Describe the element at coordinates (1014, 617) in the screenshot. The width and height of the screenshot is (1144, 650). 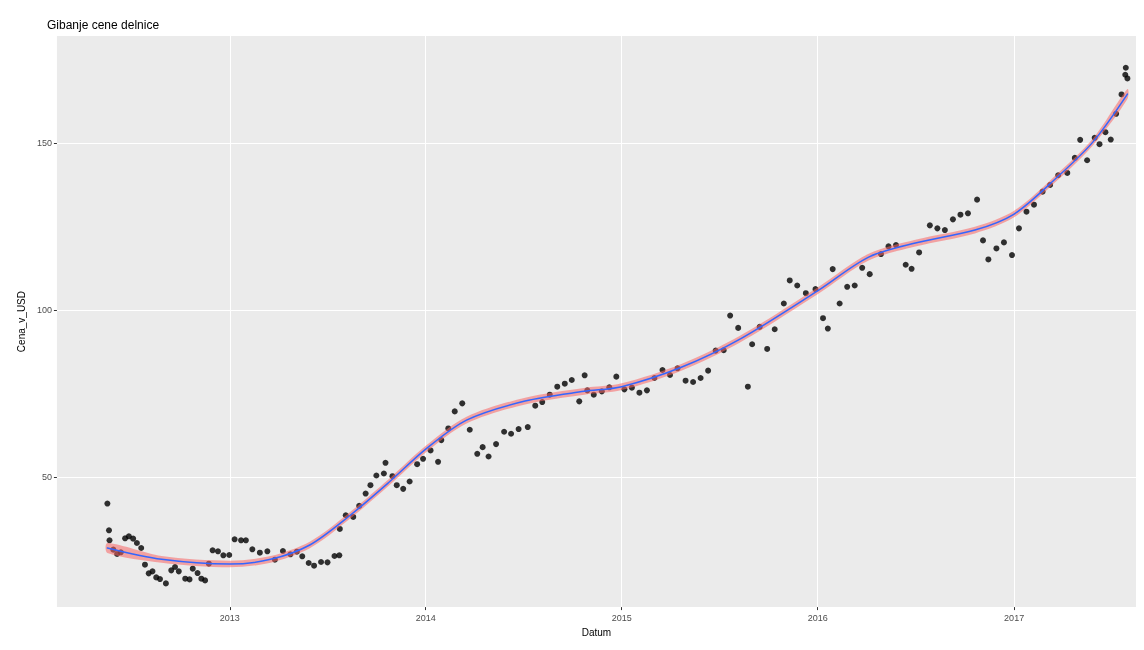
I see `x-tick-label: 2017` at that location.